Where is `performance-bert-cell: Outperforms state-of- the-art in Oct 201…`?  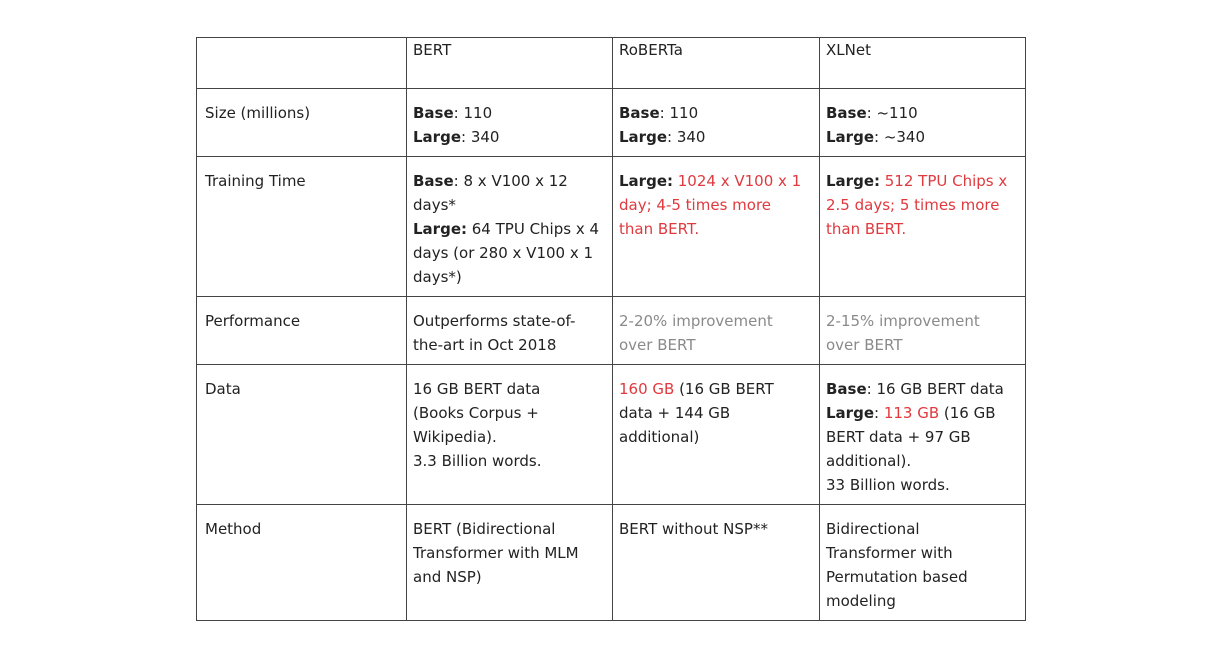 performance-bert-cell: Outperforms state-of- the-art in Oct 201… is located at coordinates (509, 330).